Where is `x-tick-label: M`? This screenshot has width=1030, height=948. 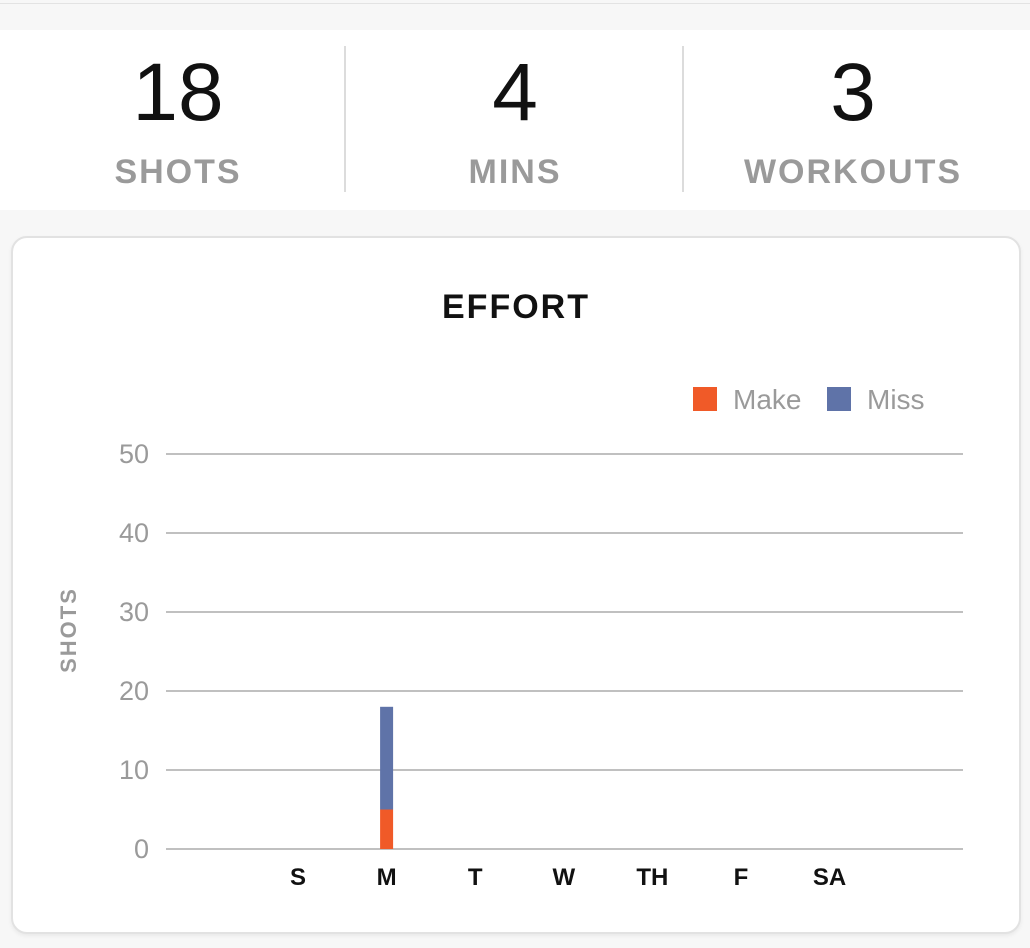 x-tick-label: M is located at coordinates (387, 877).